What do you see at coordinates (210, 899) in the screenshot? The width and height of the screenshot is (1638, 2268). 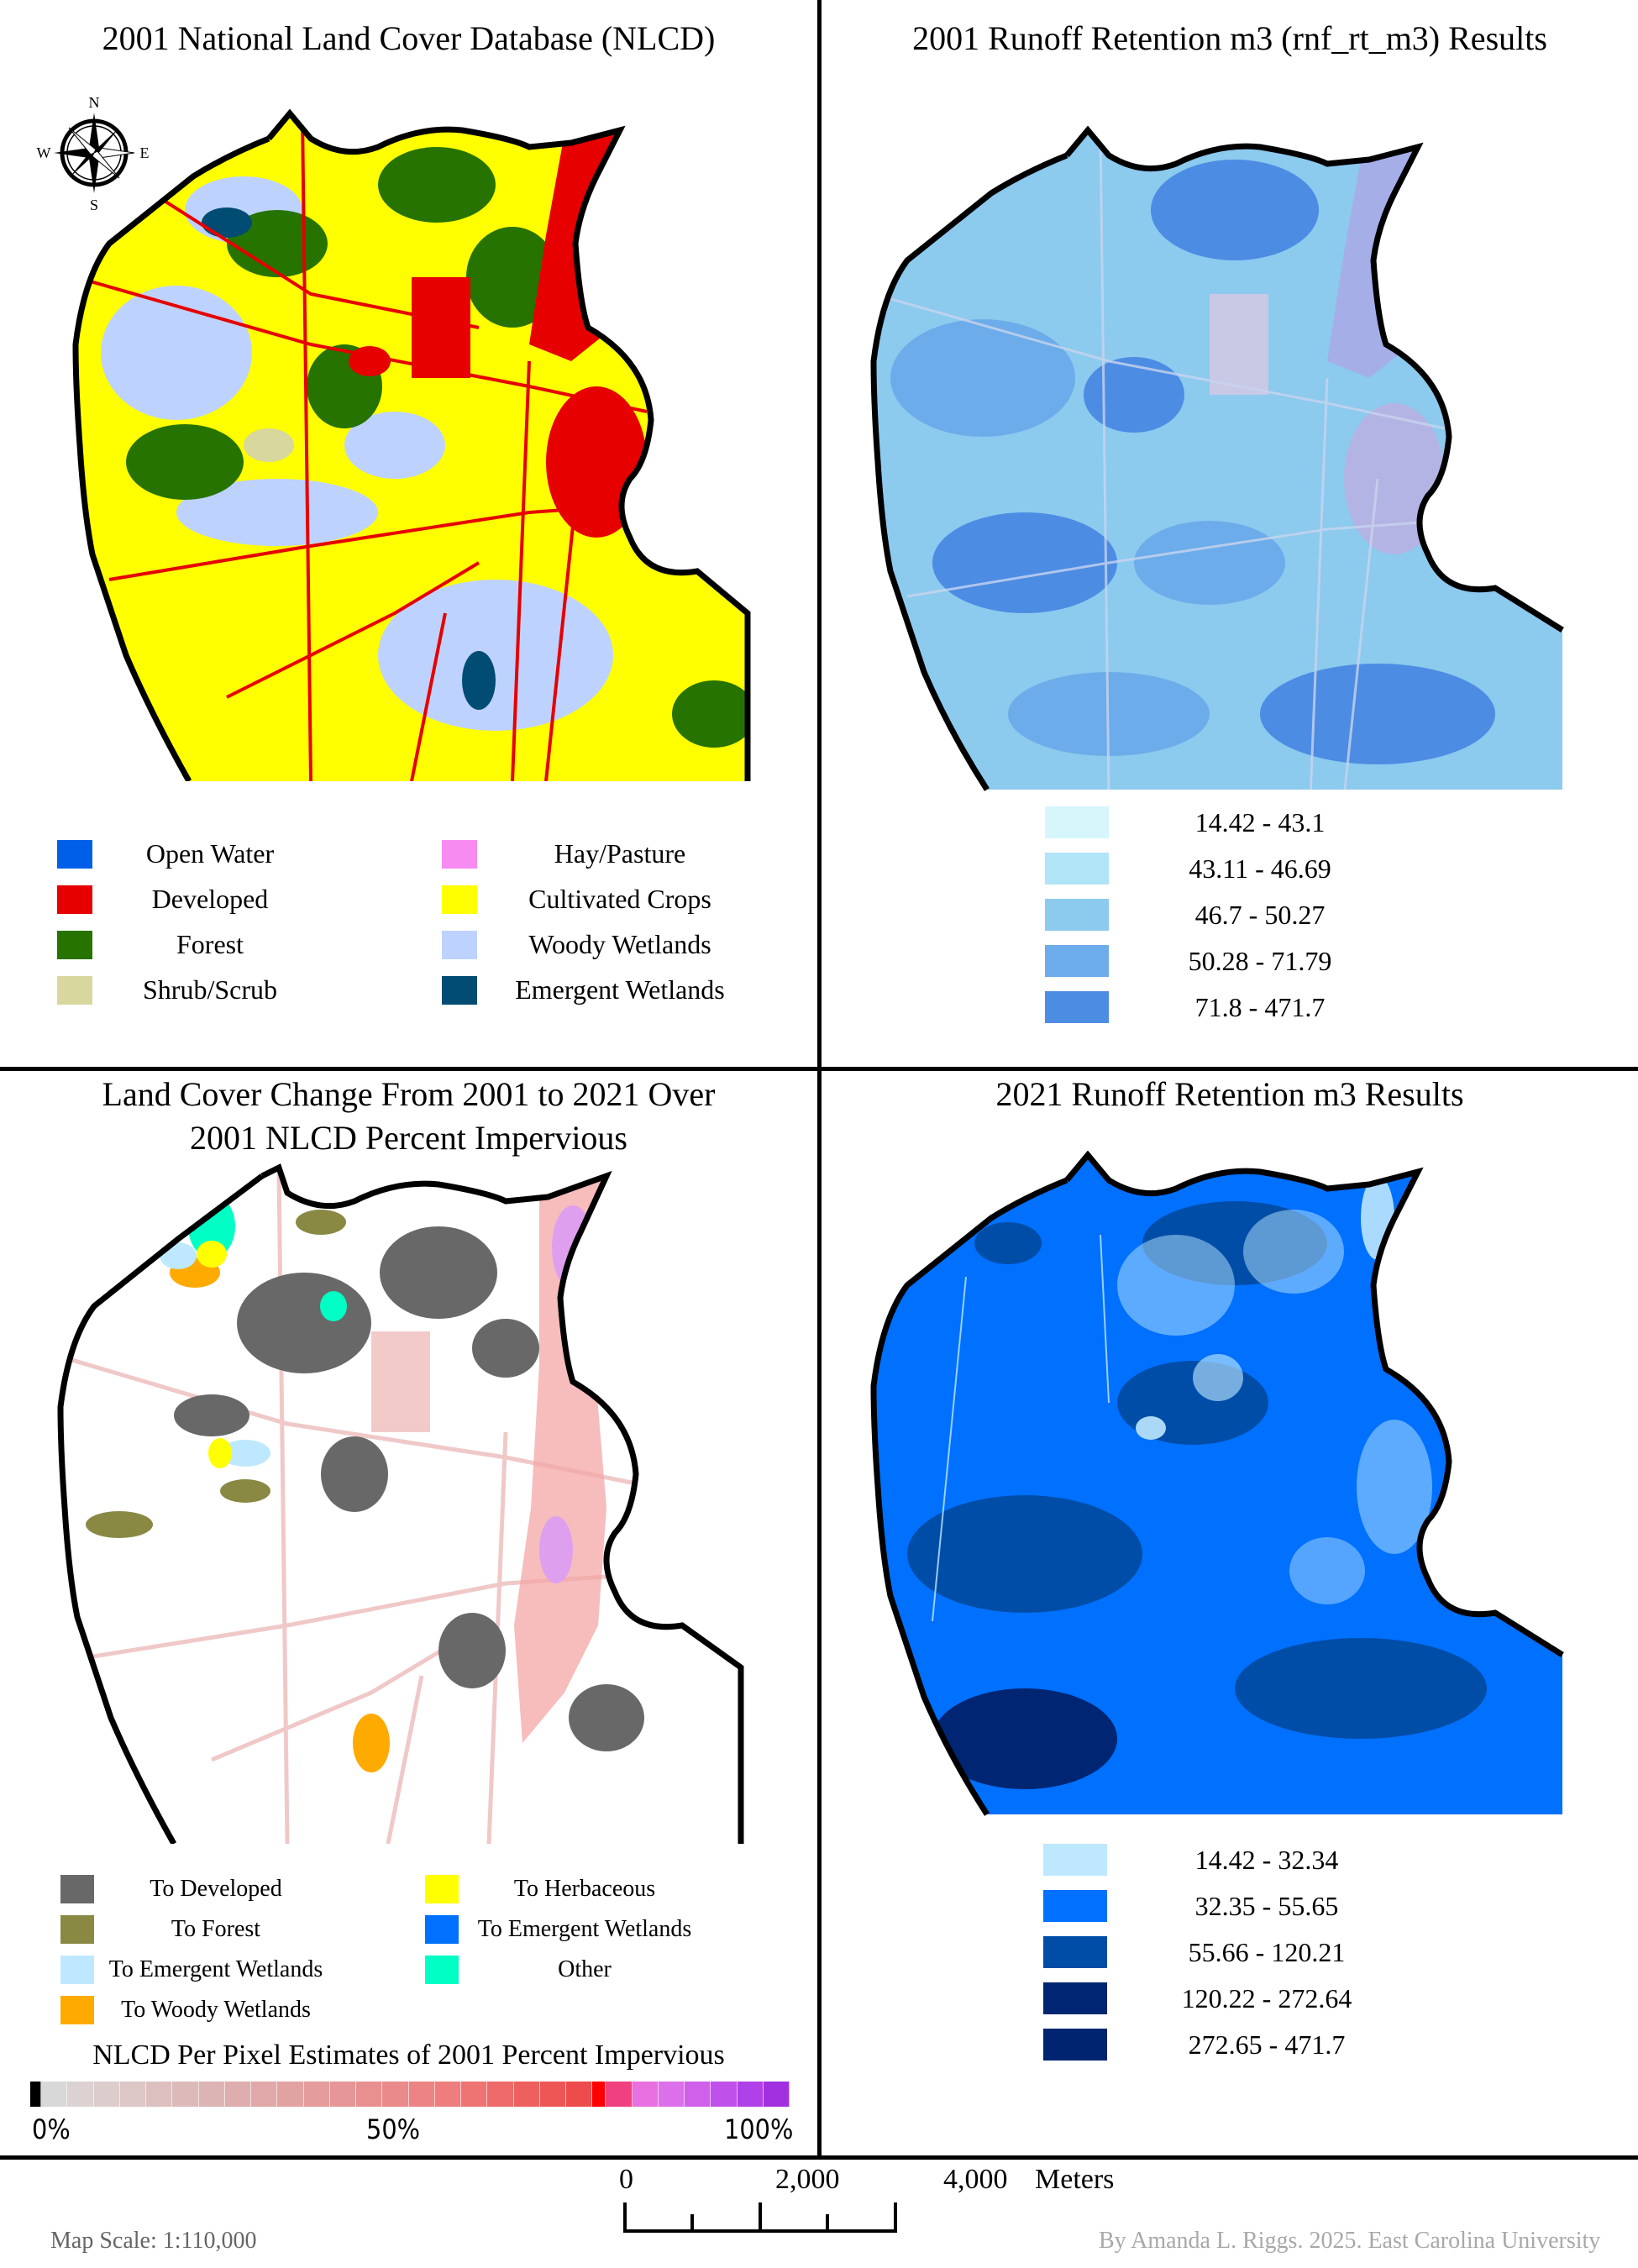 I see `legend-label: Developed` at bounding box center [210, 899].